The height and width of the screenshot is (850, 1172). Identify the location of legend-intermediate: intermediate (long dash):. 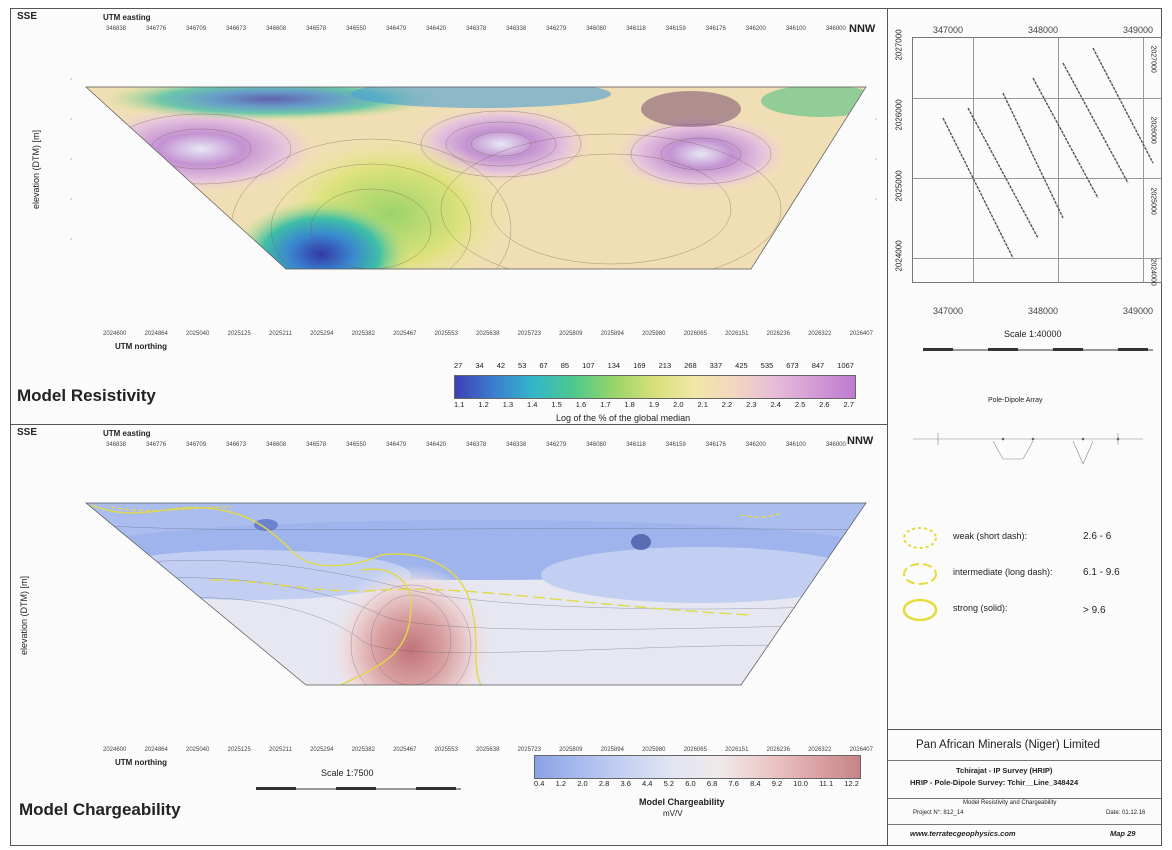
(1003, 572).